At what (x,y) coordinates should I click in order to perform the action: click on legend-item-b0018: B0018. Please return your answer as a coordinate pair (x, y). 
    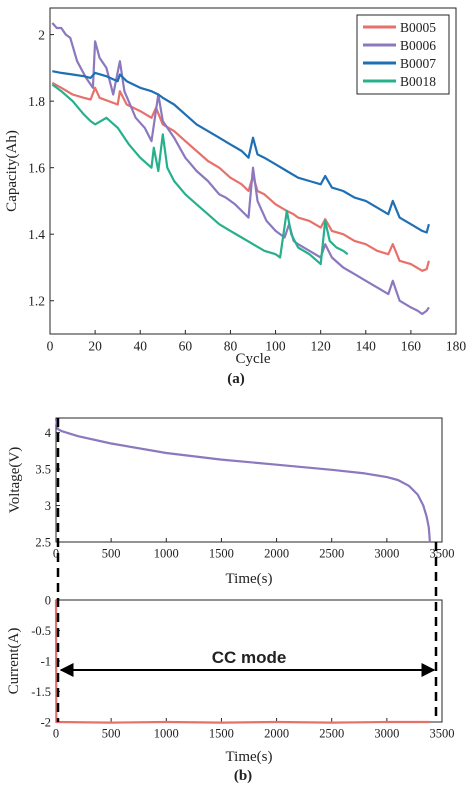
    Looking at the image, I should click on (399, 81).